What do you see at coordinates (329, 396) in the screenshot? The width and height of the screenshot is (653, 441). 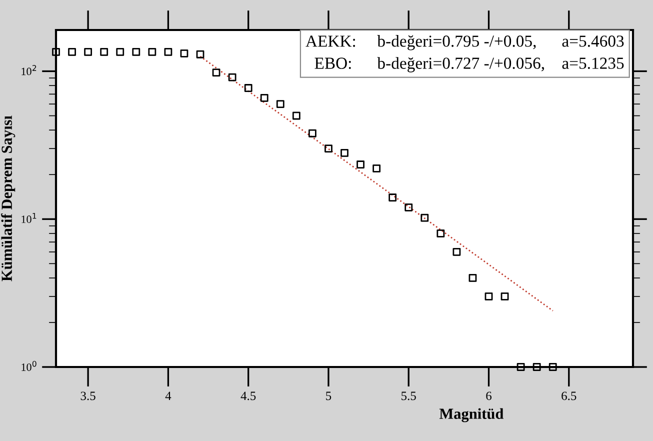 I see `x-tick-label: 5` at bounding box center [329, 396].